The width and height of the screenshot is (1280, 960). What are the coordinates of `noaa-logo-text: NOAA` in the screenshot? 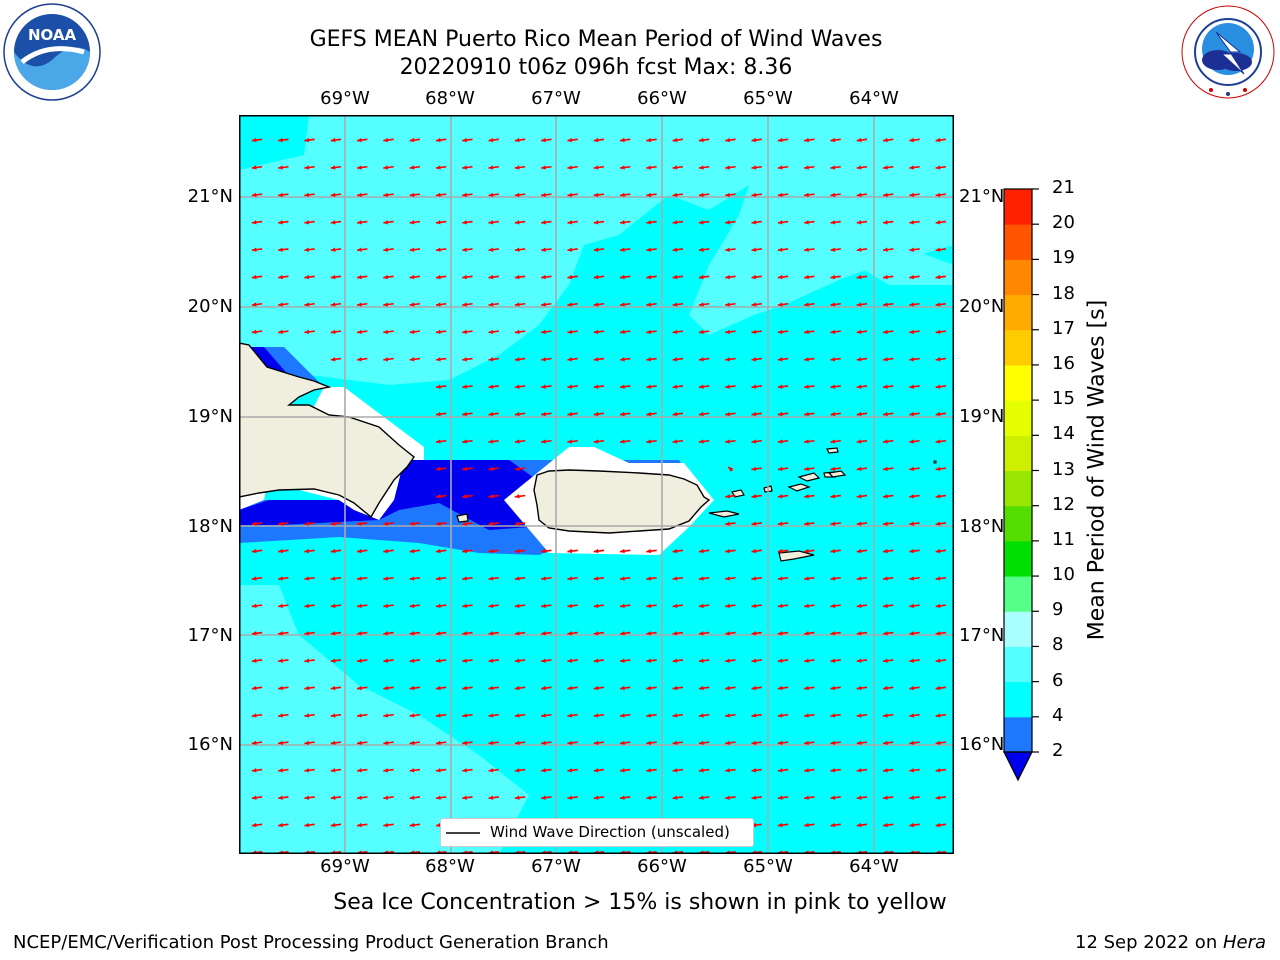 It's located at (52, 35).